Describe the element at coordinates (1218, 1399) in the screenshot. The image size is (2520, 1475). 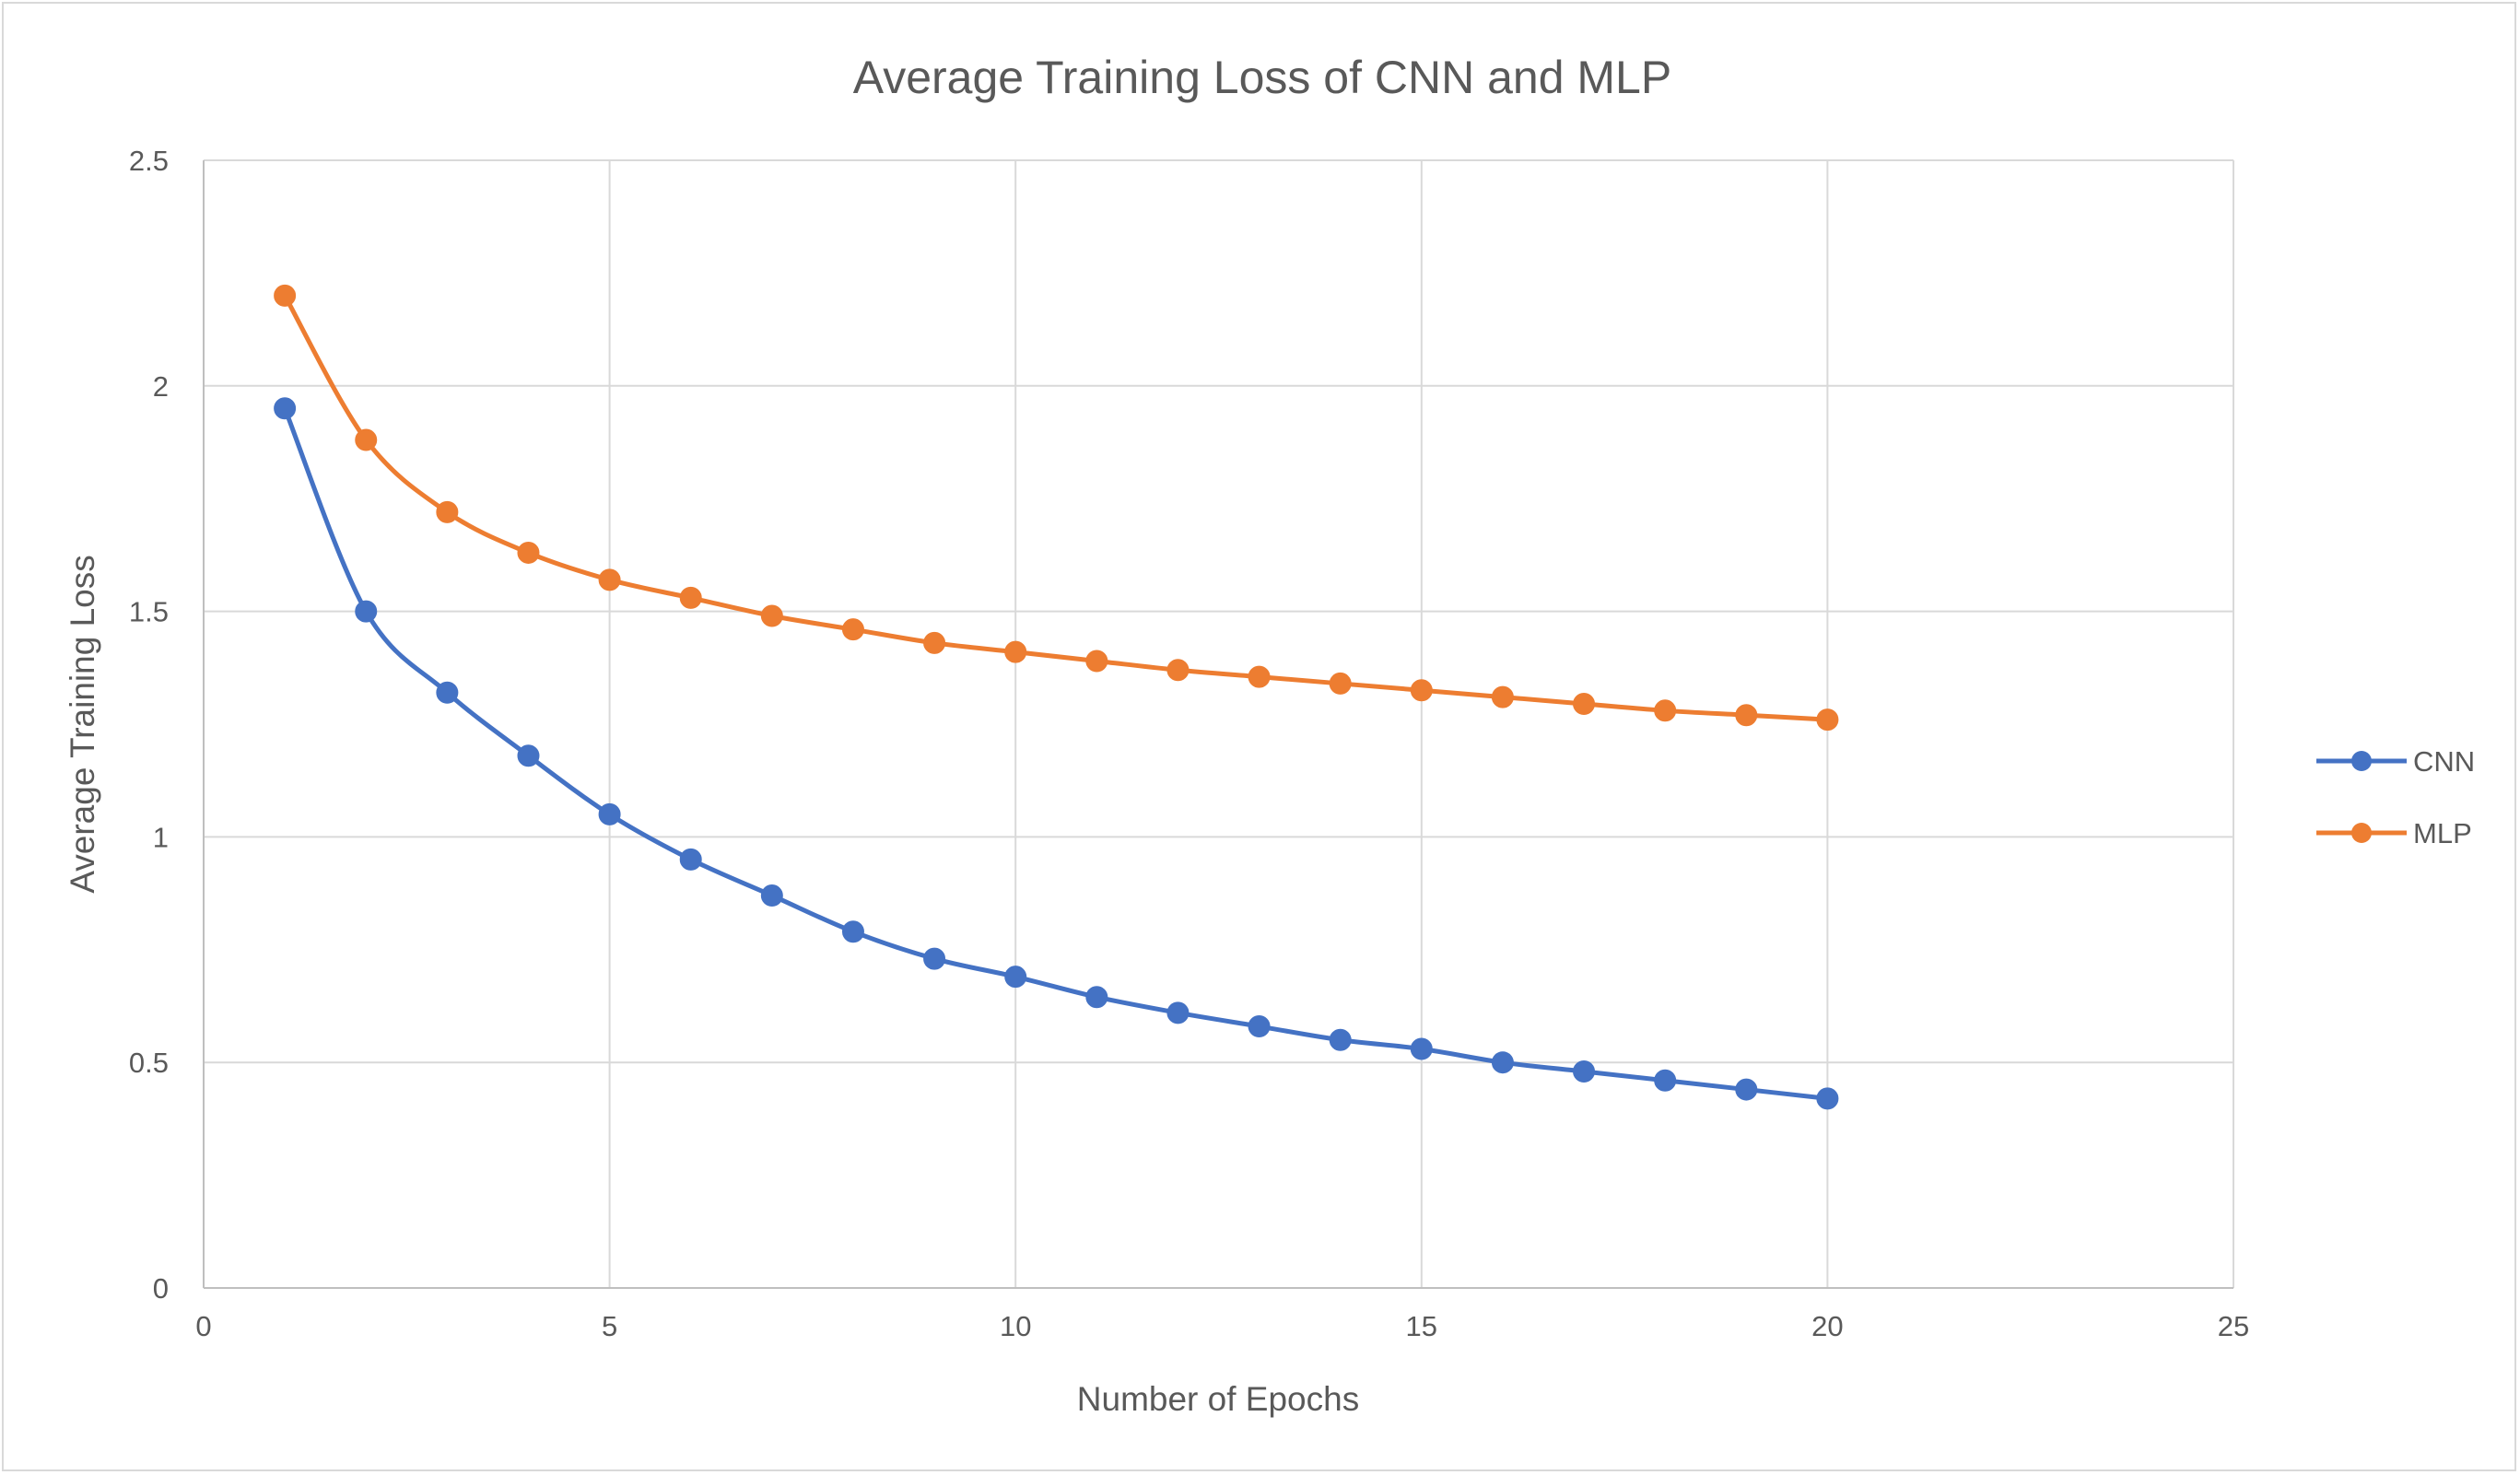
I see `x-axis-title: Number of Epochs` at that location.